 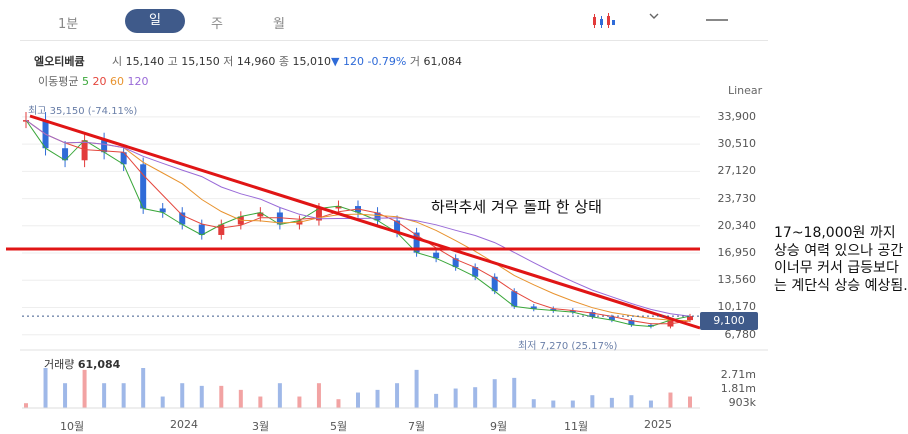 I want to click on scale-label: Linear, so click(x=745, y=90).